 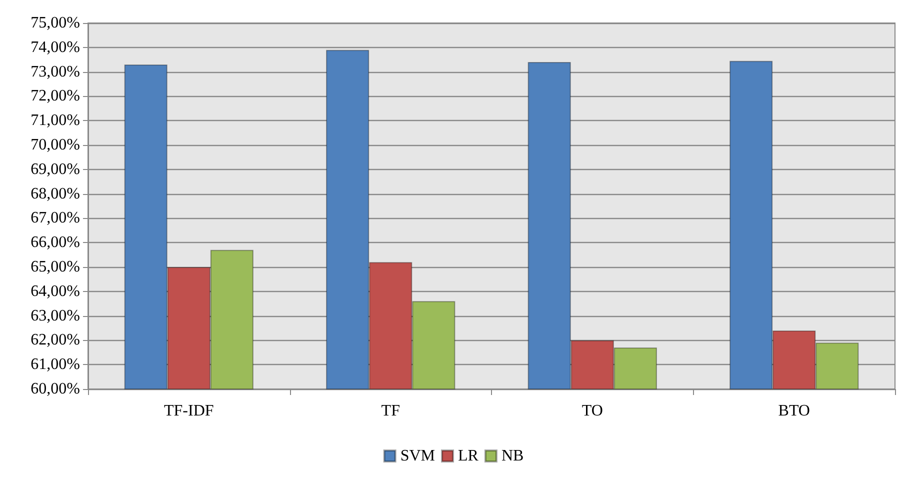 I want to click on y-tick-label: 61,00%, so click(x=55, y=365).